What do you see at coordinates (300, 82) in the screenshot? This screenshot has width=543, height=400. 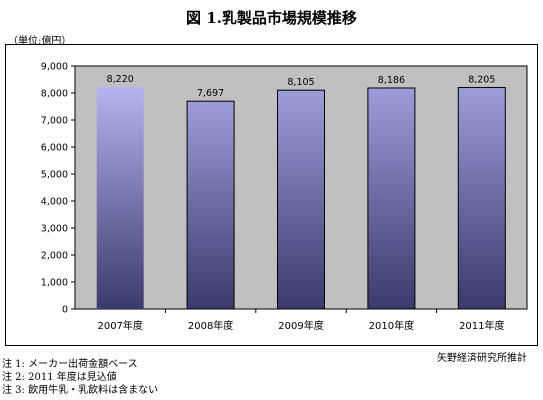 I see `data-label: 8,105` at bounding box center [300, 82].